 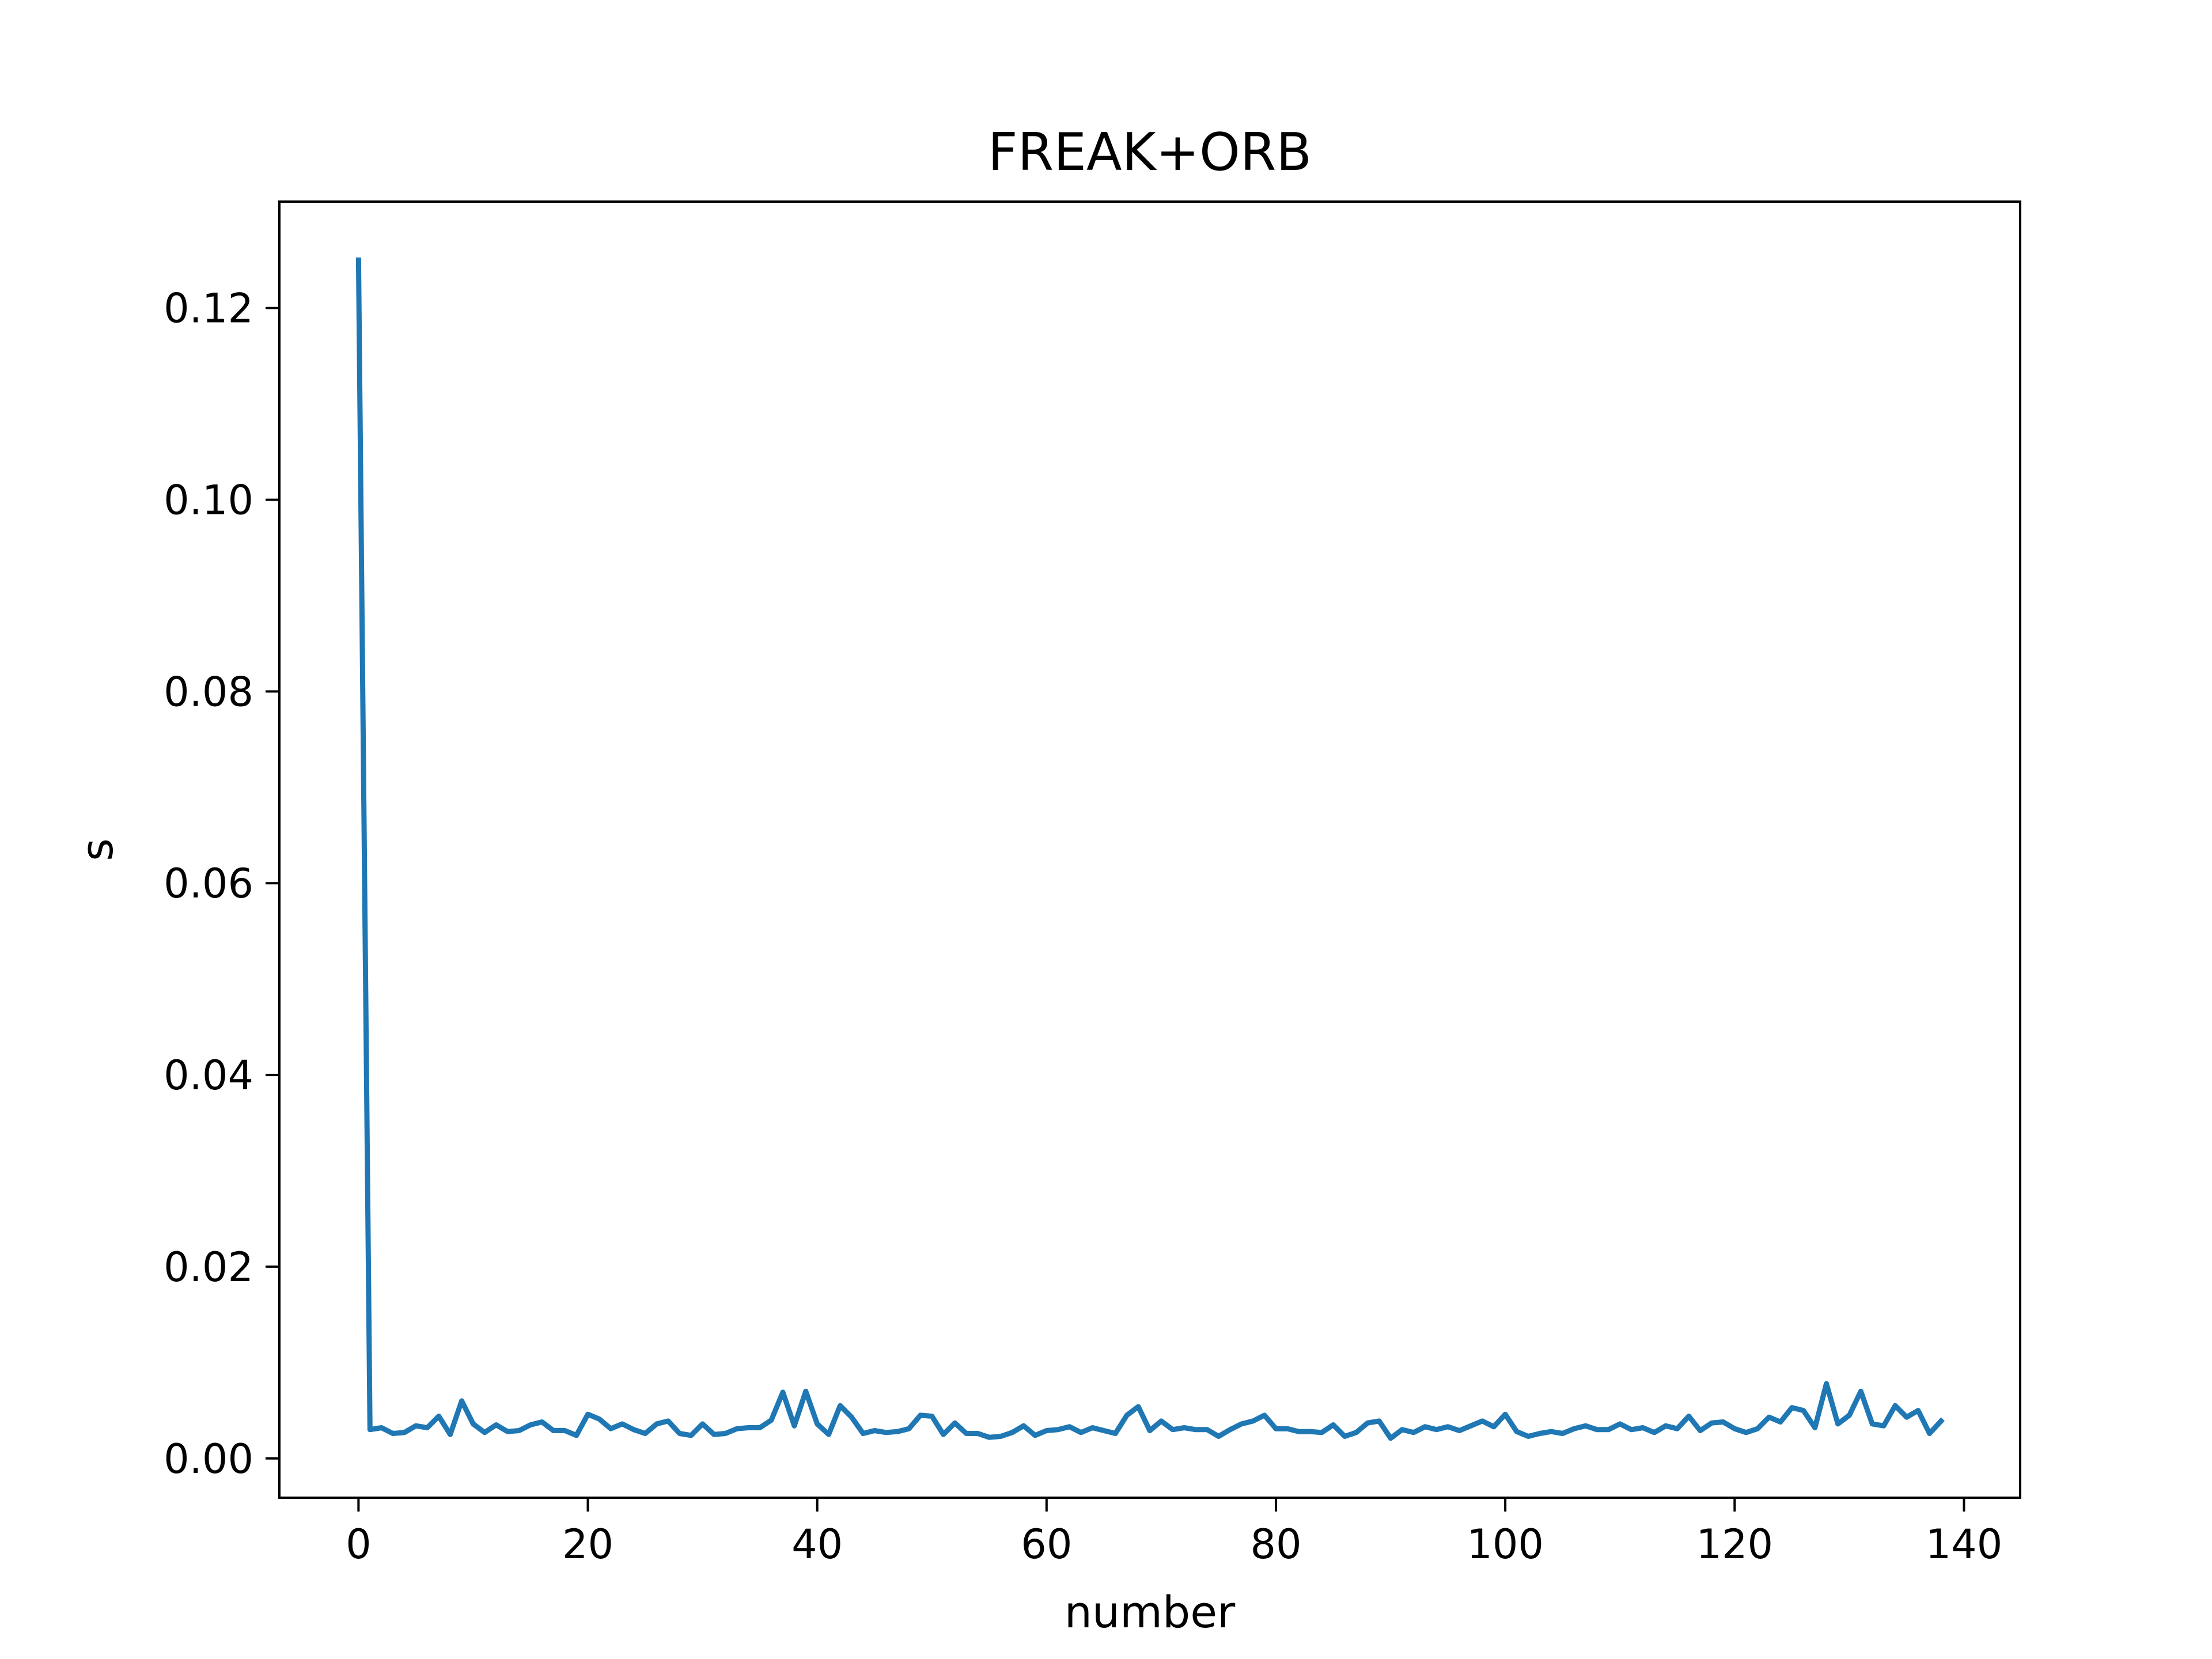 What do you see at coordinates (1174, 1533) in the screenshot?
I see `x-axis: 0 20 40 60 80 100 120 140` at bounding box center [1174, 1533].